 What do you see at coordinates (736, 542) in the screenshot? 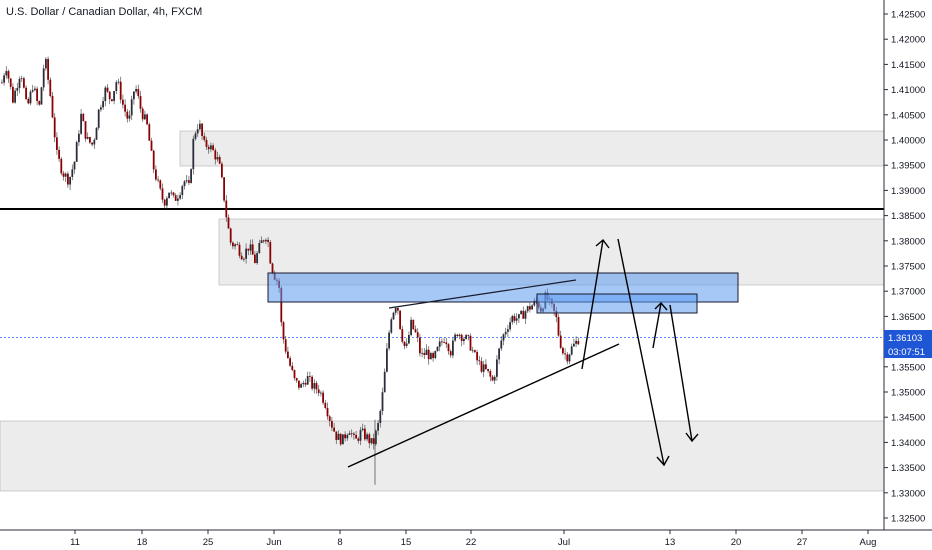
I see `time-tick-label: 20` at bounding box center [736, 542].